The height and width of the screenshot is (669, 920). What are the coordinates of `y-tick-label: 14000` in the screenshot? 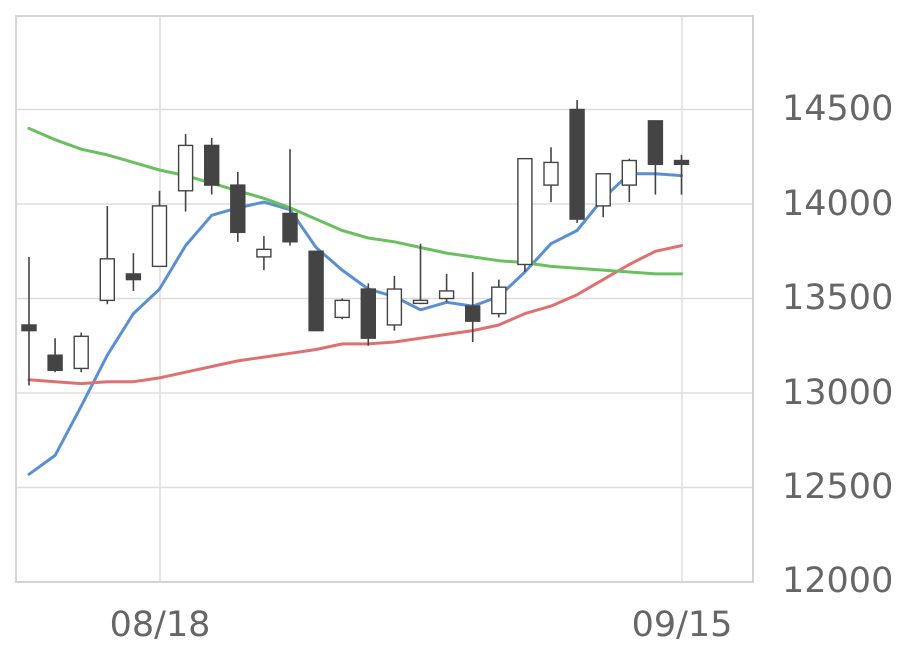 It's located at (837, 204).